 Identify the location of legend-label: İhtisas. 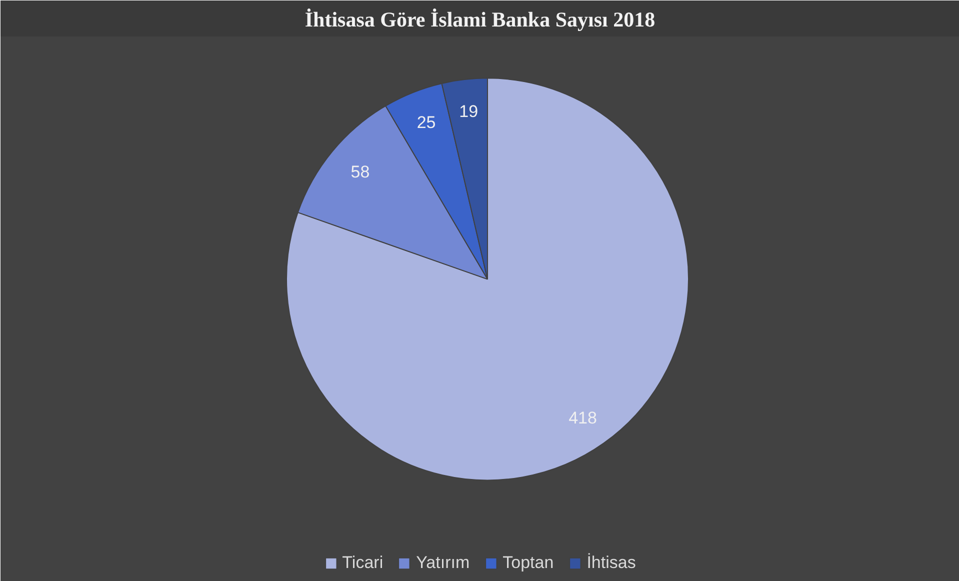
(611, 563).